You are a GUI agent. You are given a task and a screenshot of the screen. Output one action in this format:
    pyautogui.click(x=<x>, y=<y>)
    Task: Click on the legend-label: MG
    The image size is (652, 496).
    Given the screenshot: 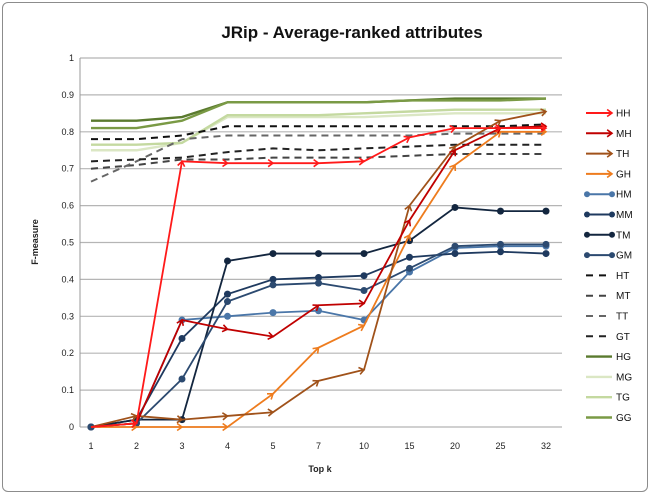 What is the action you would take?
    pyautogui.click(x=624, y=377)
    